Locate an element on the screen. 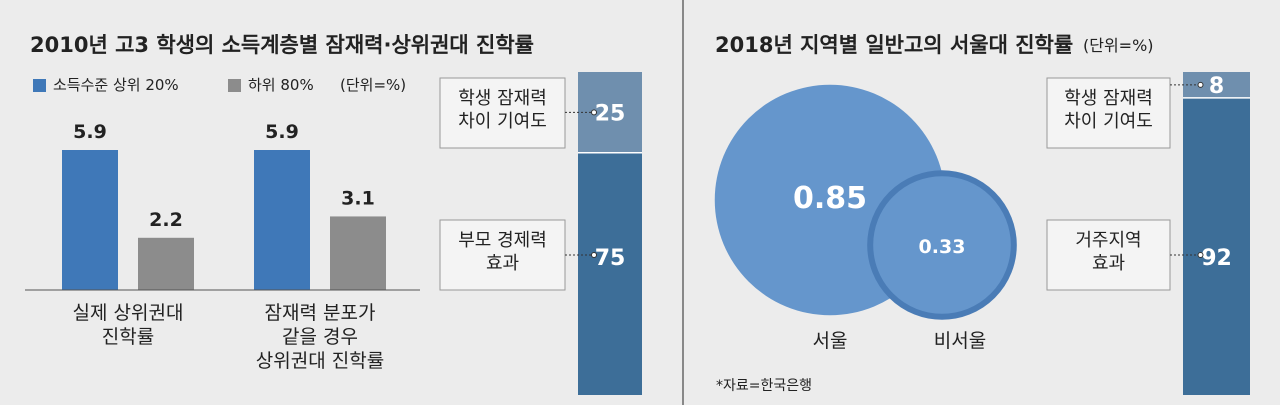 This screenshot has height=405, width=1280. segment-value: 25 is located at coordinates (610, 113).